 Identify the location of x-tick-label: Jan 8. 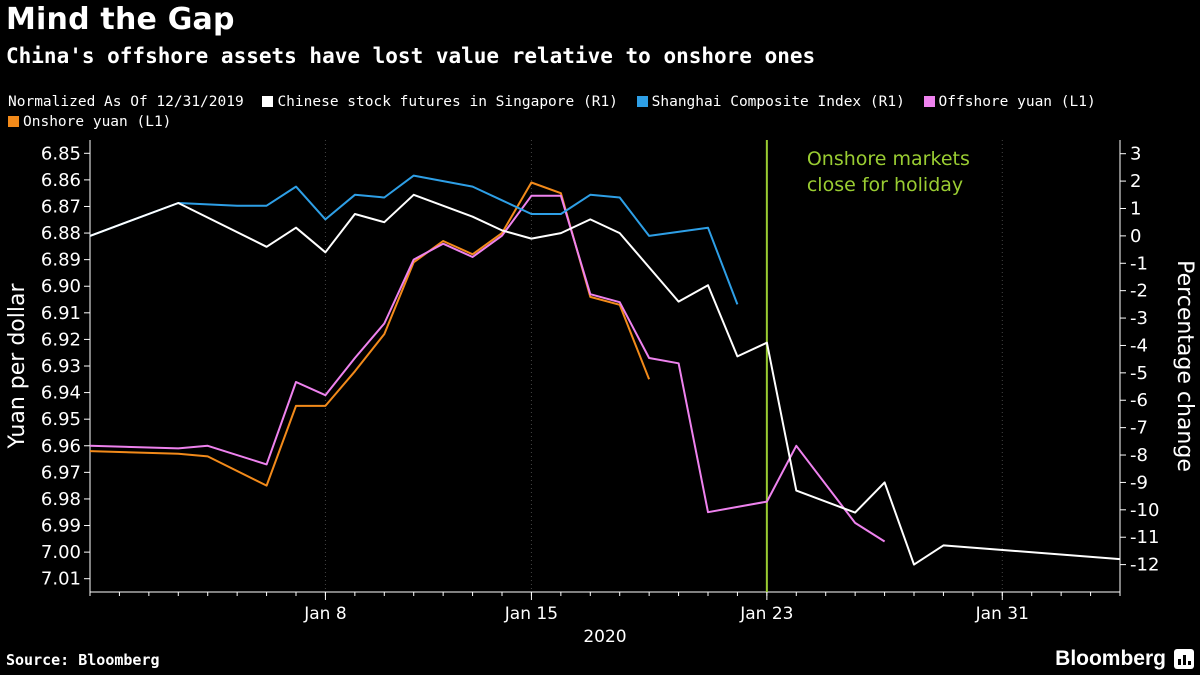
(324, 614).